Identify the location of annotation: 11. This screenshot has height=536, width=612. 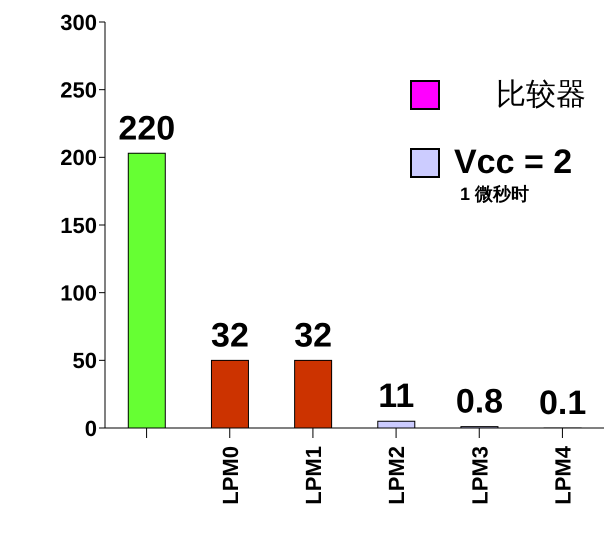
(396, 396).